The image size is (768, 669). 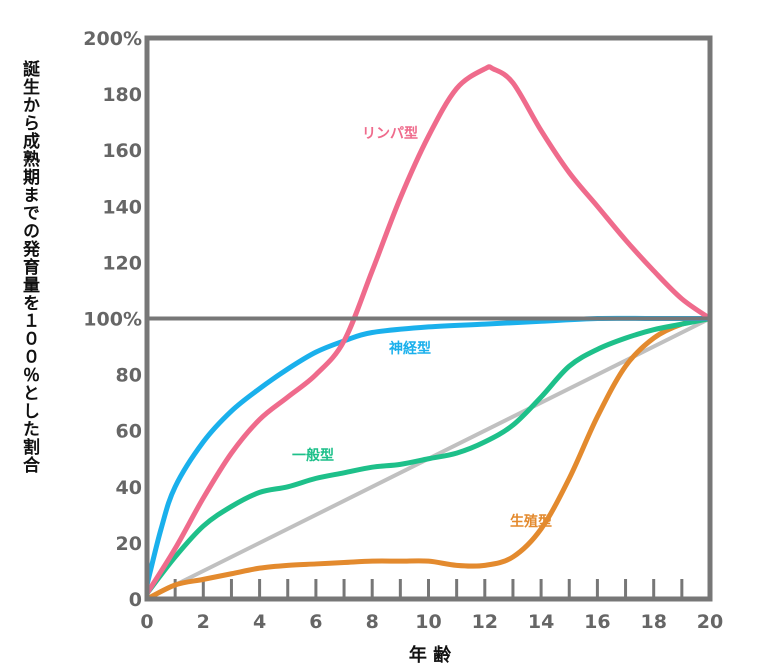 I want to click on neural-series-label: 神経型, so click(x=410, y=348).